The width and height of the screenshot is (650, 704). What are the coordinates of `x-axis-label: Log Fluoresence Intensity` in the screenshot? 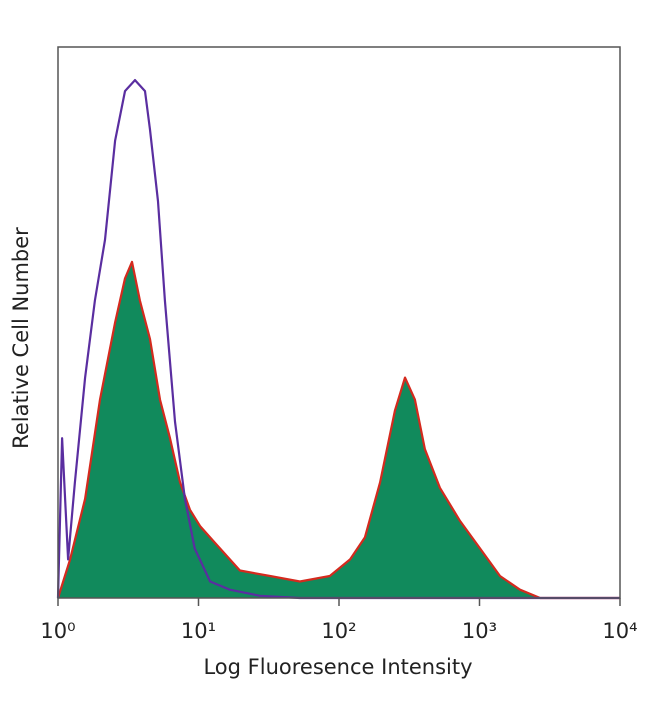 It's located at (337, 667).